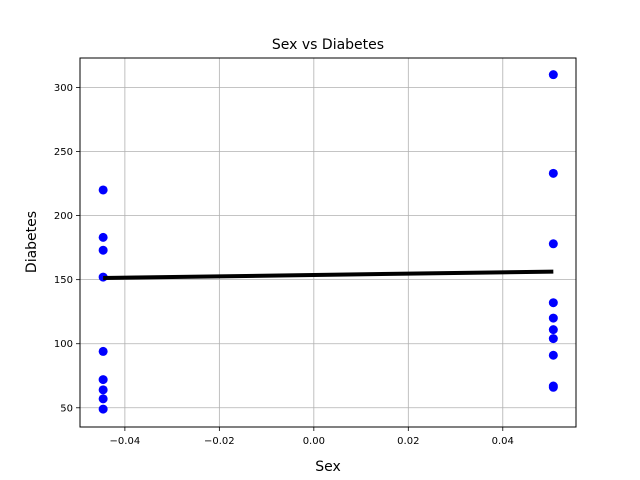 This screenshot has height=480, width=640. Describe the element at coordinates (66, 408) in the screenshot. I see `y-tick-label: 50` at that location.